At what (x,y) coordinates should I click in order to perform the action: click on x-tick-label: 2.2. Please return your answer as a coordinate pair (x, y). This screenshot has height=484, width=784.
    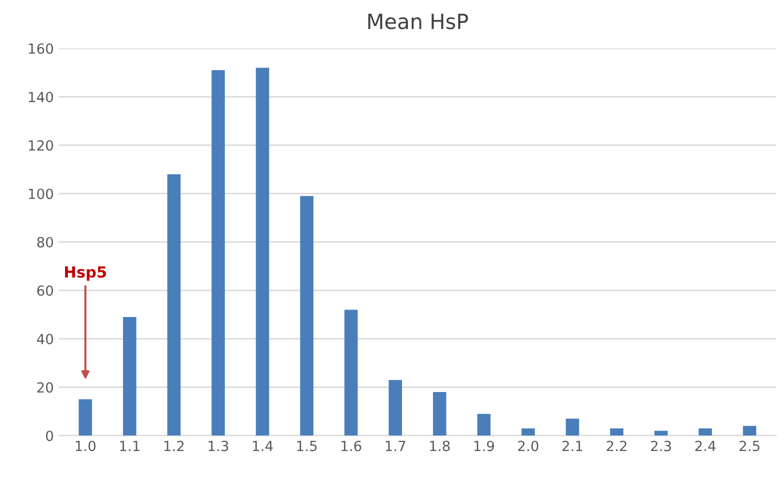
    Looking at the image, I should click on (616, 446).